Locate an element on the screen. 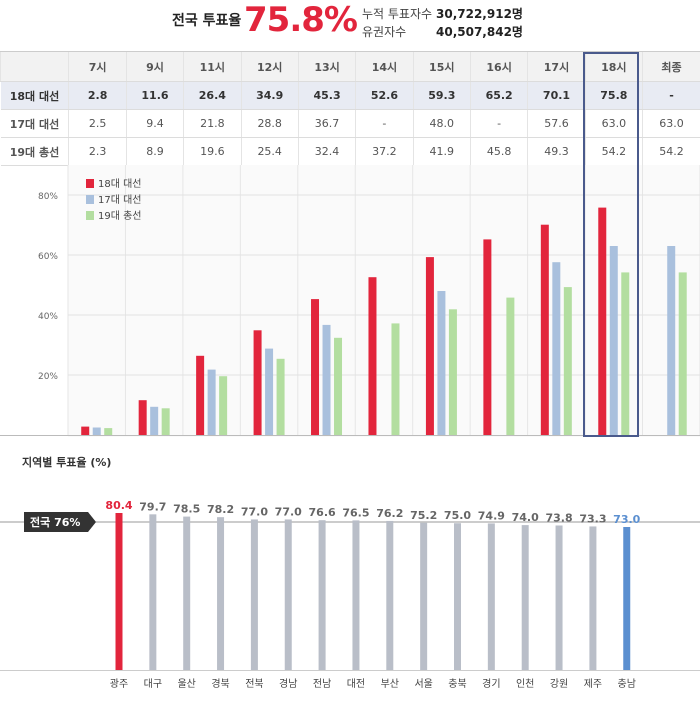 This screenshot has height=706, width=700. legend-label: 18대 대선 is located at coordinates (120, 184).